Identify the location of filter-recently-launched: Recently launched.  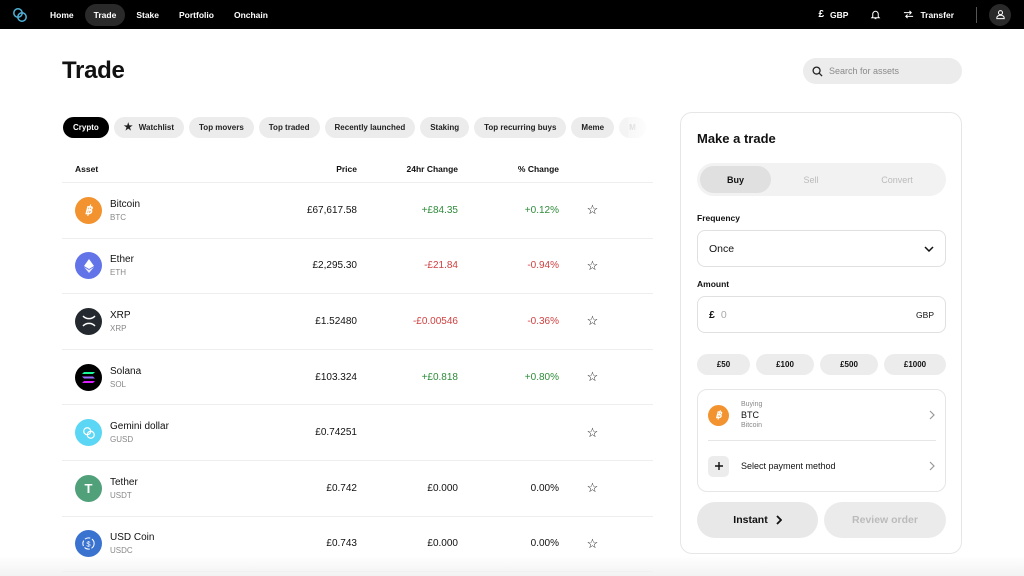
(370, 127).